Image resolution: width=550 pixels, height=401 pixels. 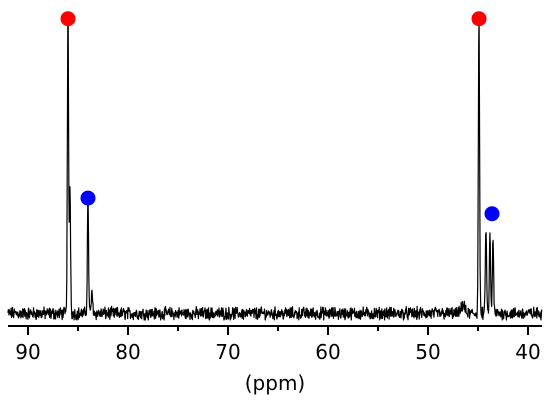 I want to click on x-tick-label-40: 40, so click(x=527, y=352).